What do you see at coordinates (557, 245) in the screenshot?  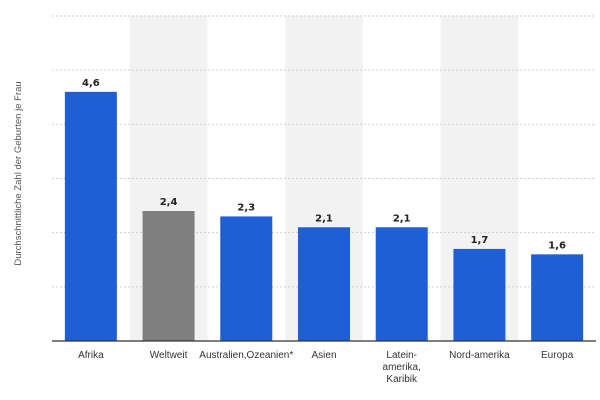 I see `value-label: 1,6` at bounding box center [557, 245].